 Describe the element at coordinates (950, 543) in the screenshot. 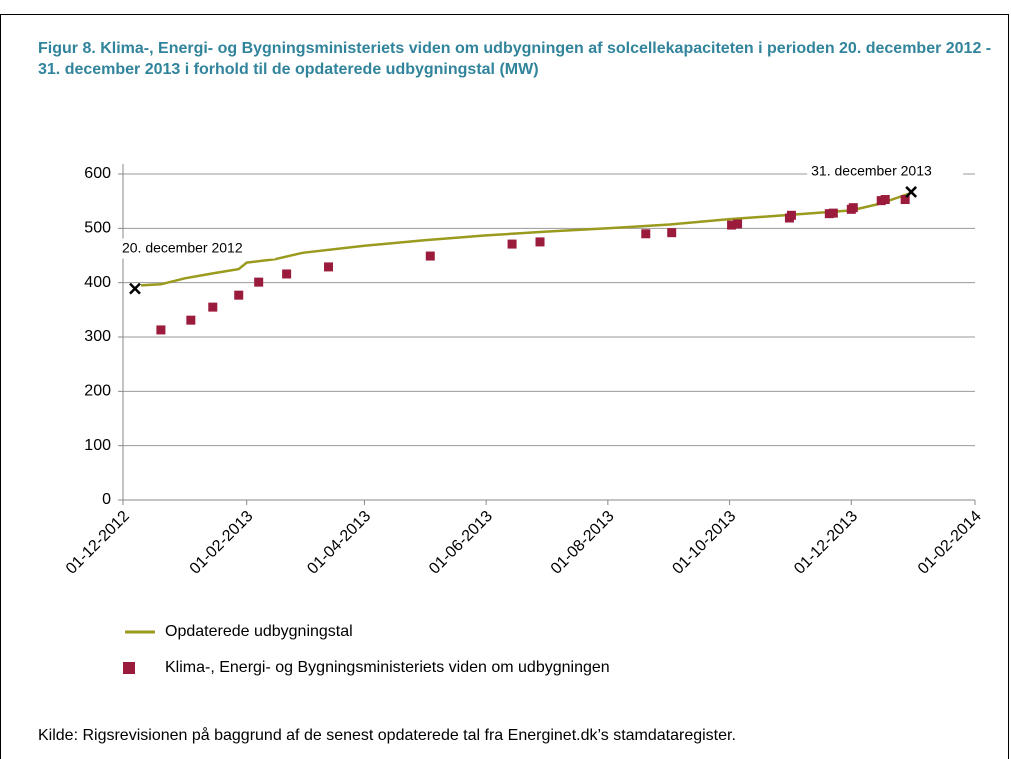

I see `x-tick-label: 01-02-2014` at that location.